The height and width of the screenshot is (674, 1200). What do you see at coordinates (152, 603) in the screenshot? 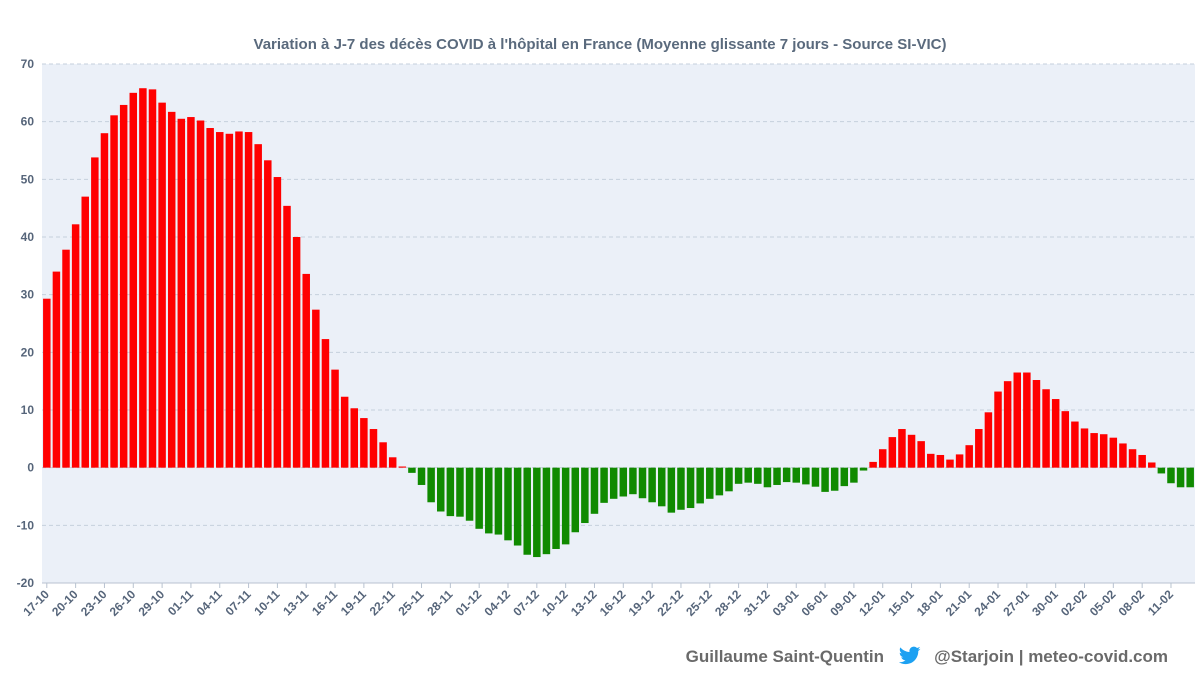
I see `x-tick-label: 29-10` at bounding box center [152, 603].